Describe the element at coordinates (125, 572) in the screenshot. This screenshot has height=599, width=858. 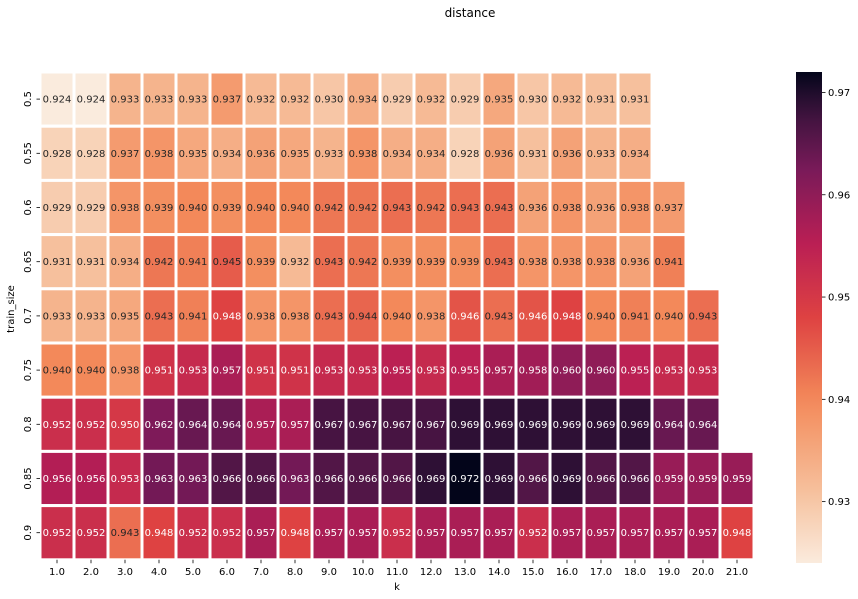
I see `x-tick-label: 3.0` at that location.